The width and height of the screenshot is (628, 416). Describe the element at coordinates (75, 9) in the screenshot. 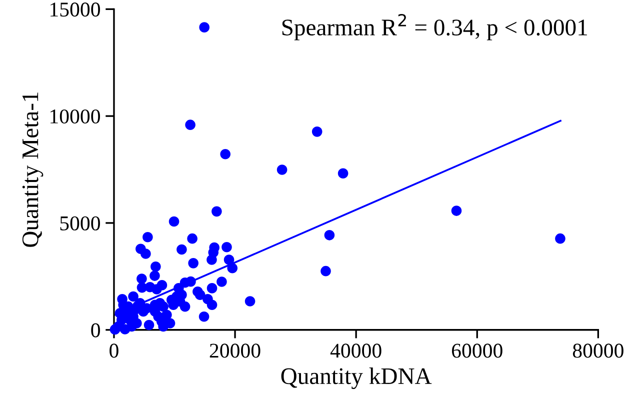

I see `y-tick-label: 15000` at that location.